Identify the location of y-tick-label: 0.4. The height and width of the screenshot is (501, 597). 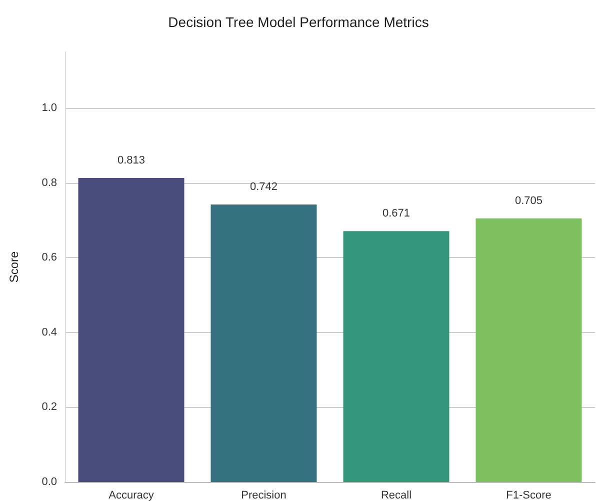
(49, 332).